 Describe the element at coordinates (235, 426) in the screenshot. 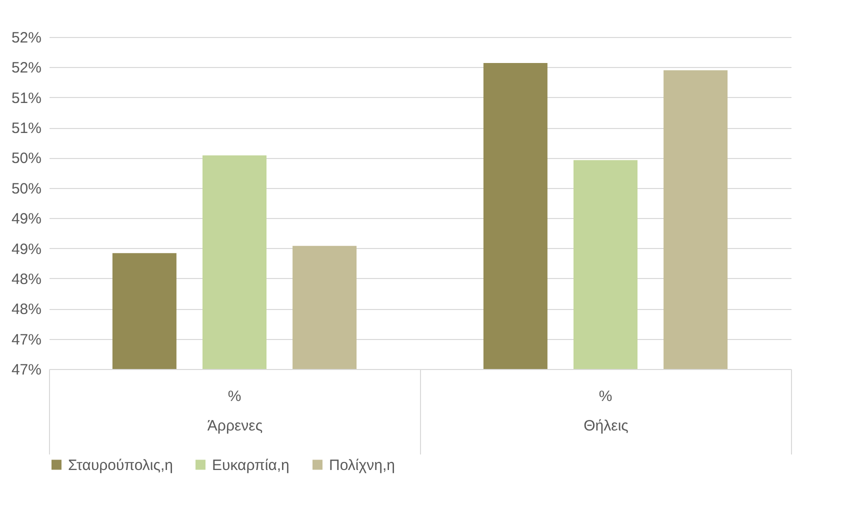

I see `x-tick-label: Άρρενες` at that location.